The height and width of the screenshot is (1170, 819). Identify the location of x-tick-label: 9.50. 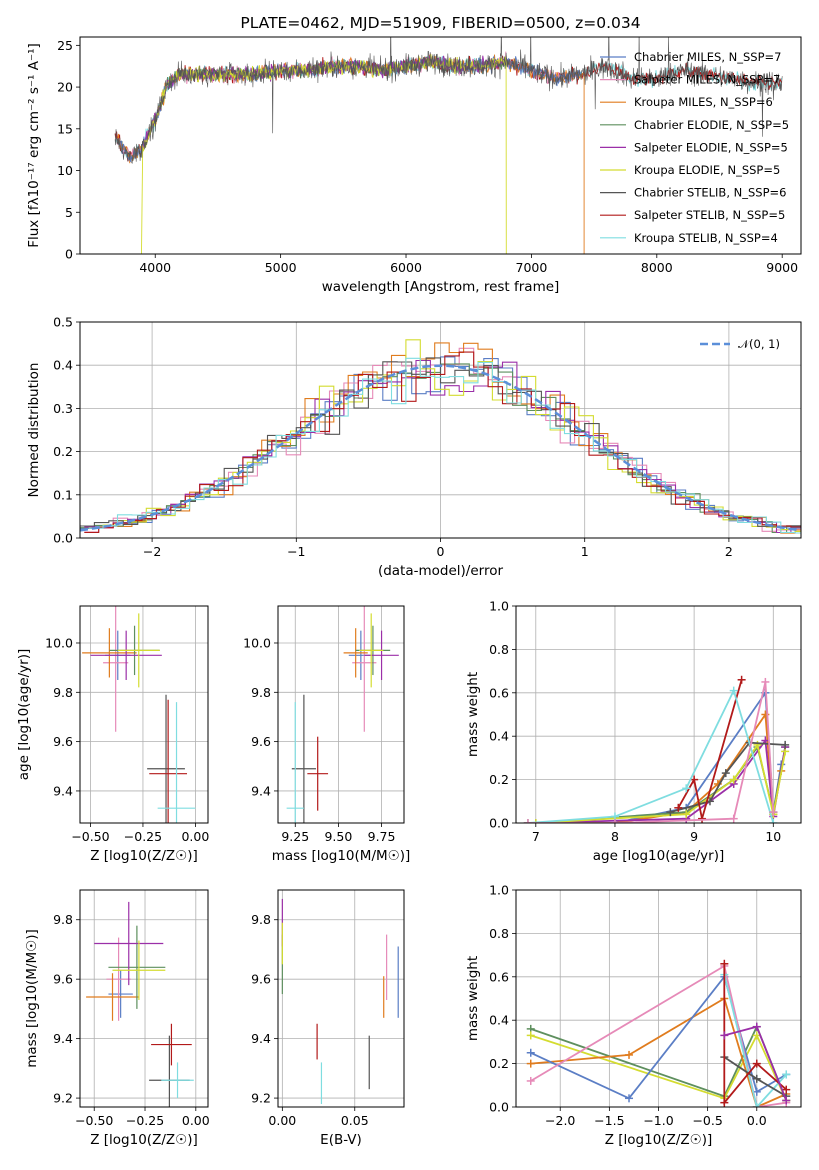
(338, 836).